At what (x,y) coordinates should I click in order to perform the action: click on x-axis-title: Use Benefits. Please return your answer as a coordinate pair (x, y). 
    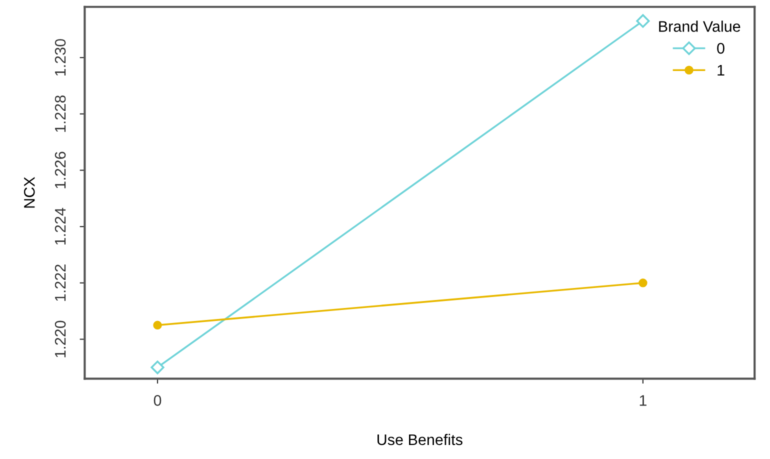
    Looking at the image, I should click on (420, 440).